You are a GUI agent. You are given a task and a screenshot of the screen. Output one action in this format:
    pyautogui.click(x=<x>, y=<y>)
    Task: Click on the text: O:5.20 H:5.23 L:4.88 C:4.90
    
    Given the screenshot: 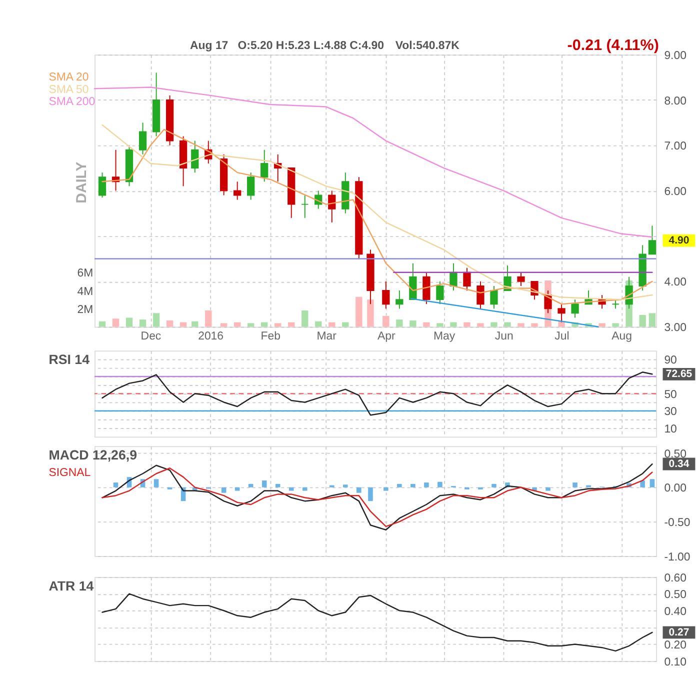 What is the action you would take?
    pyautogui.click(x=311, y=46)
    